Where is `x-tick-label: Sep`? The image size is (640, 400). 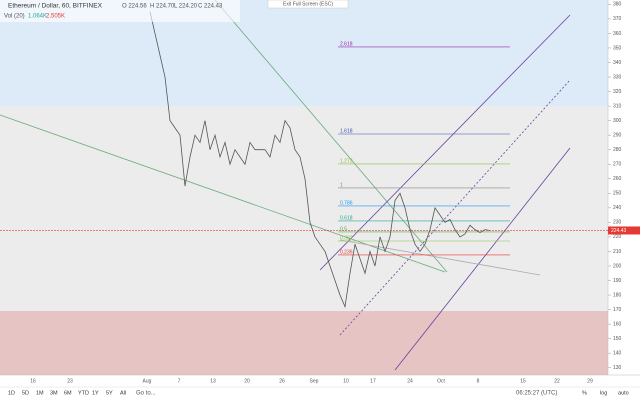
x-tick-label: Sep is located at coordinates (314, 381).